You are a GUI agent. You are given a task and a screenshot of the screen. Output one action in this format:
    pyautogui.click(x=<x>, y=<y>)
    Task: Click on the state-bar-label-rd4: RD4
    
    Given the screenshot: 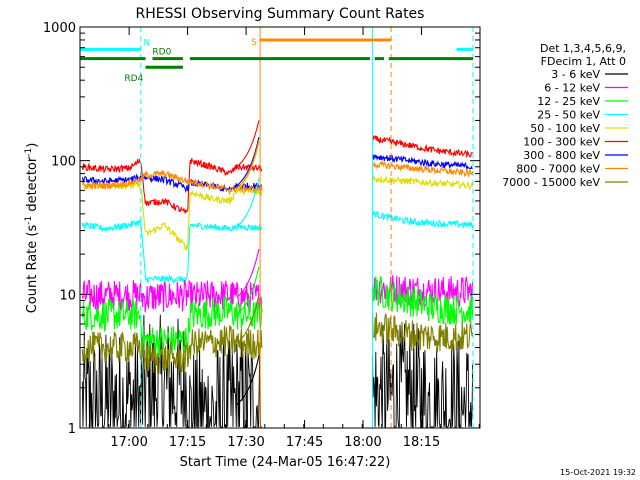 What is the action you would take?
    pyautogui.click(x=133, y=79)
    